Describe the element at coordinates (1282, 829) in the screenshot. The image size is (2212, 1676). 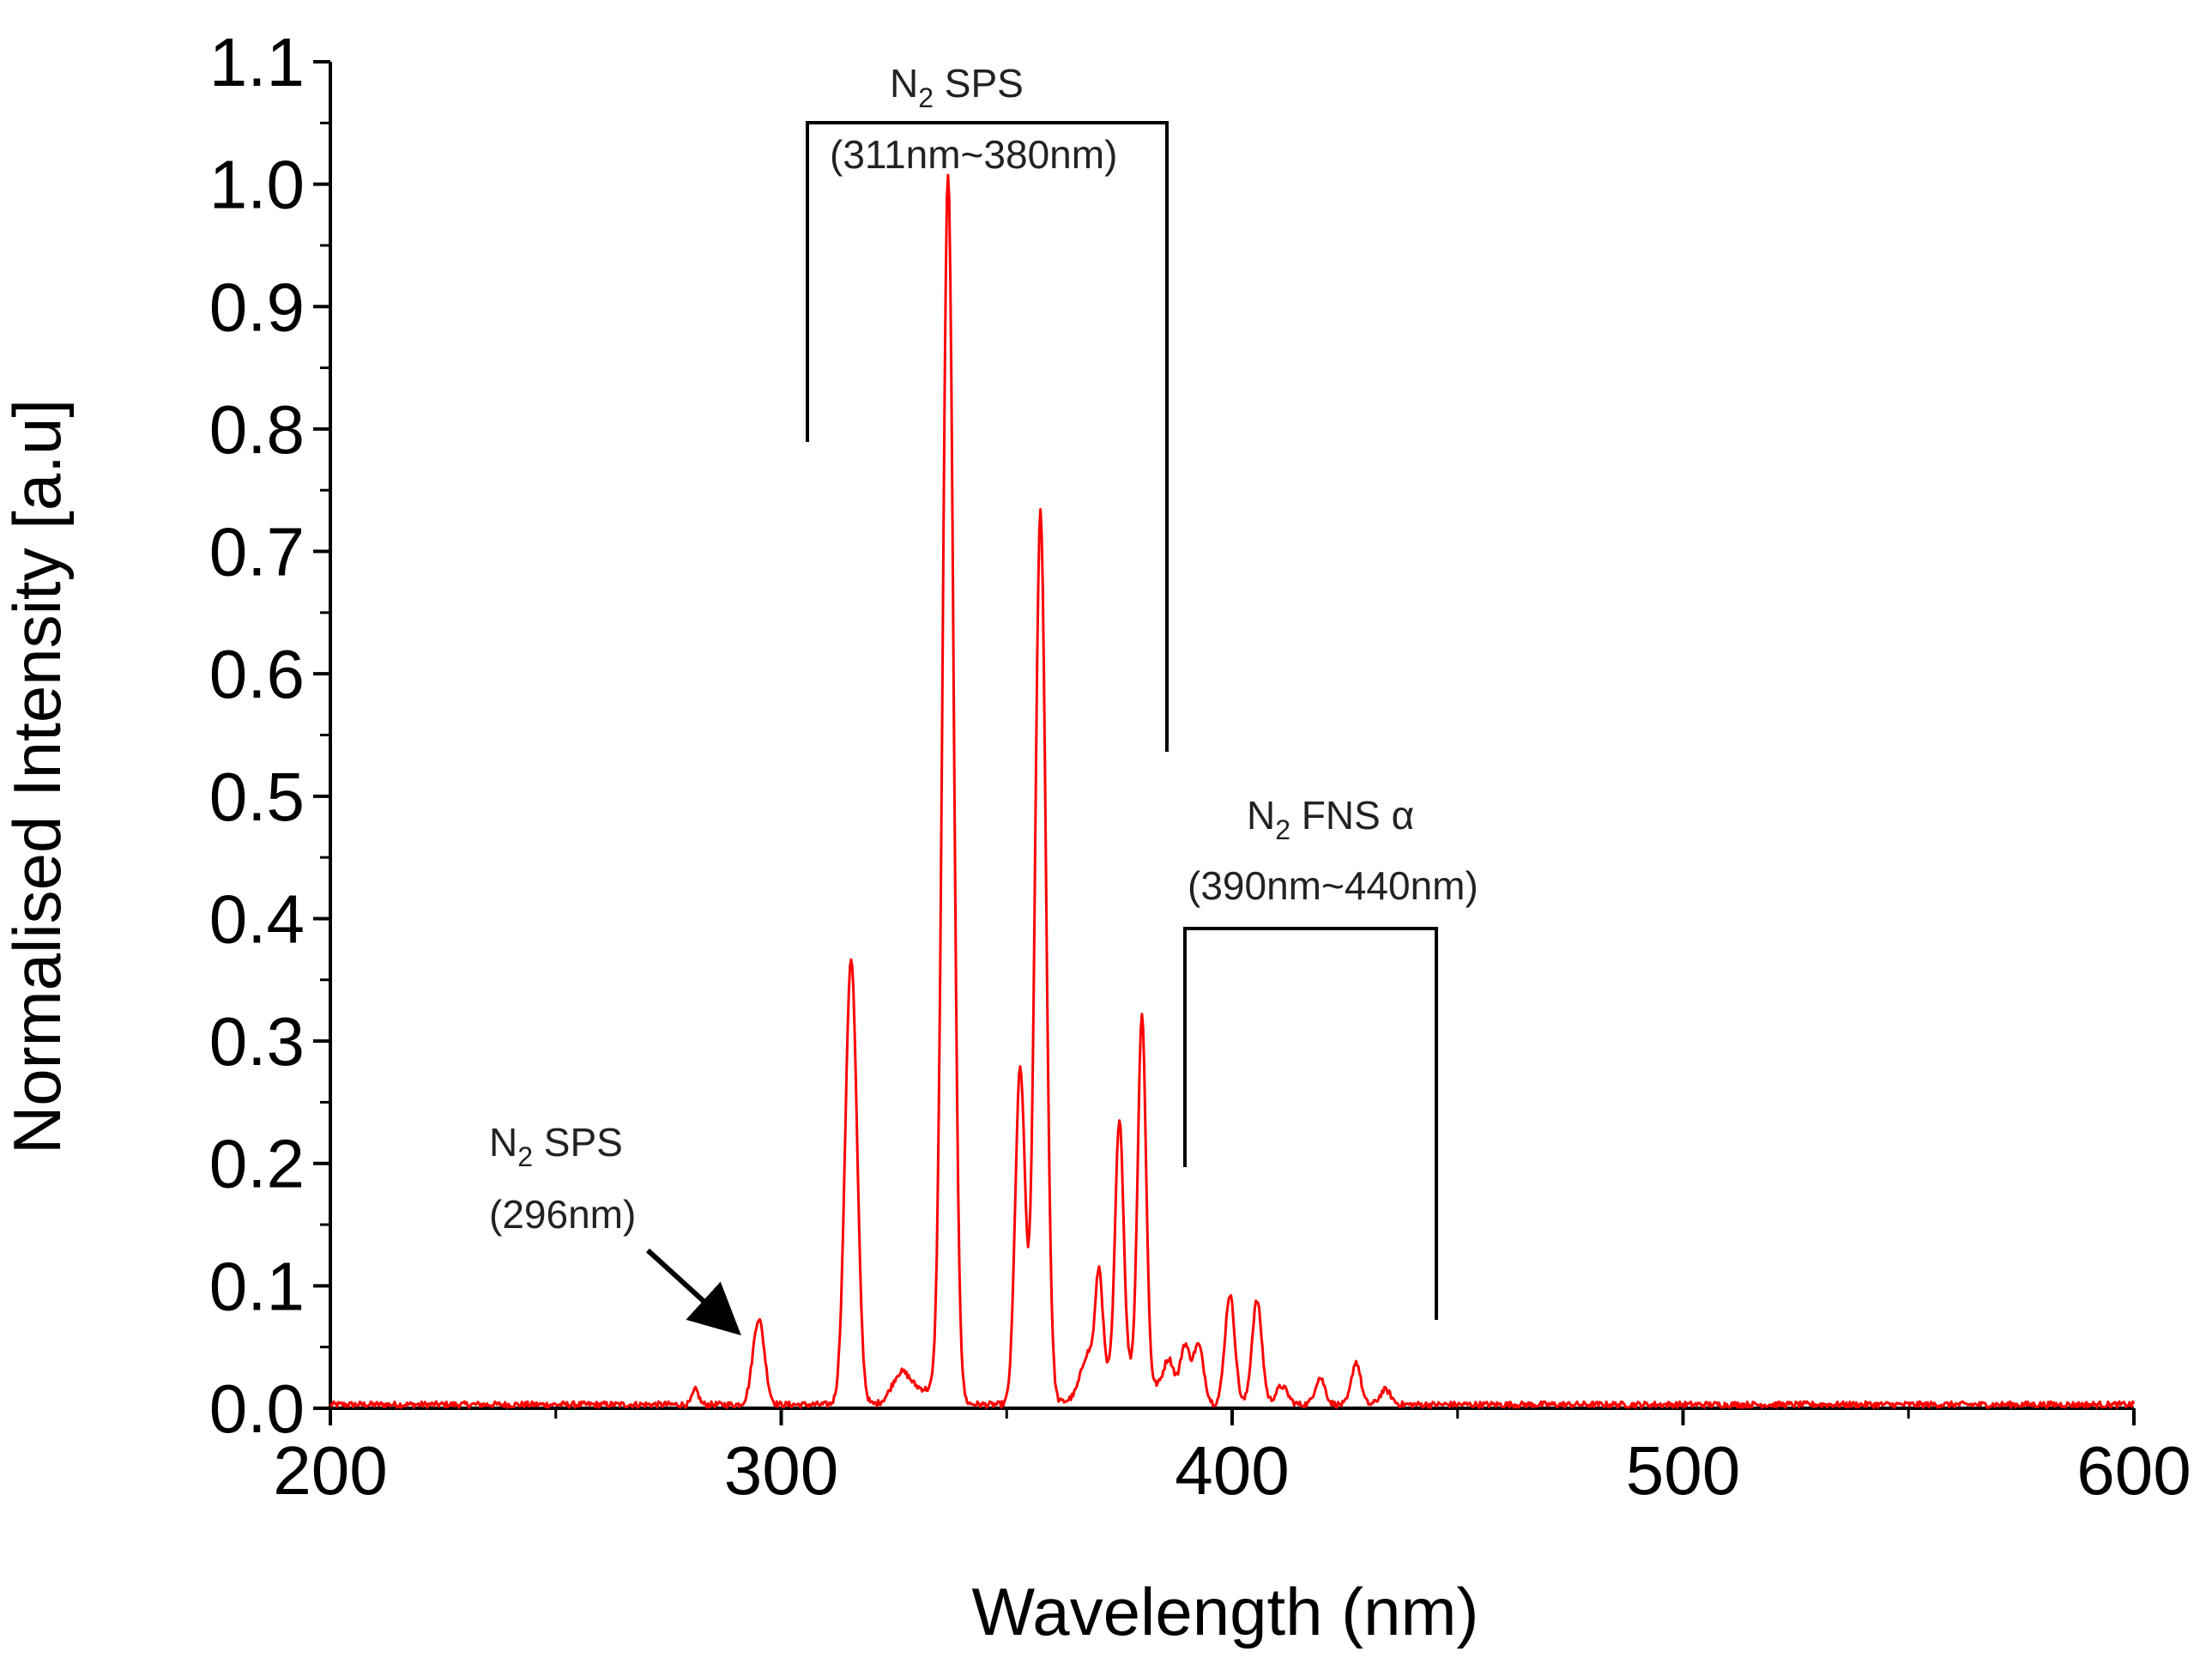
I see `annotation-fns-sub: 2` at that location.